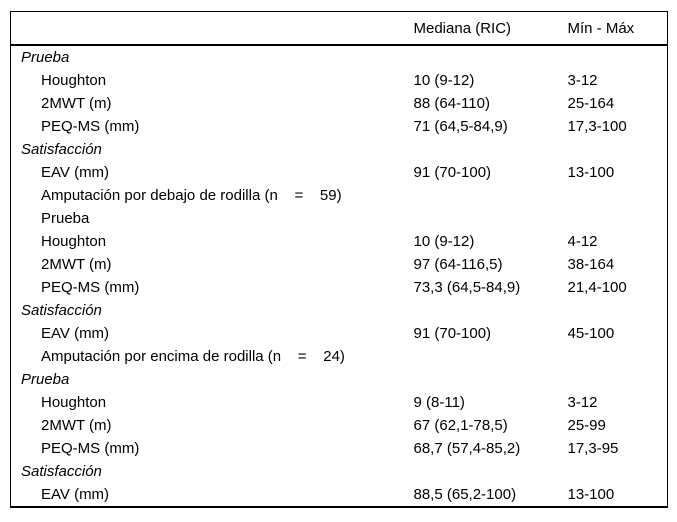  What do you see at coordinates (467, 448) in the screenshot?
I see `row-mediana-value: 68,7 (57,4-85,2)` at bounding box center [467, 448].